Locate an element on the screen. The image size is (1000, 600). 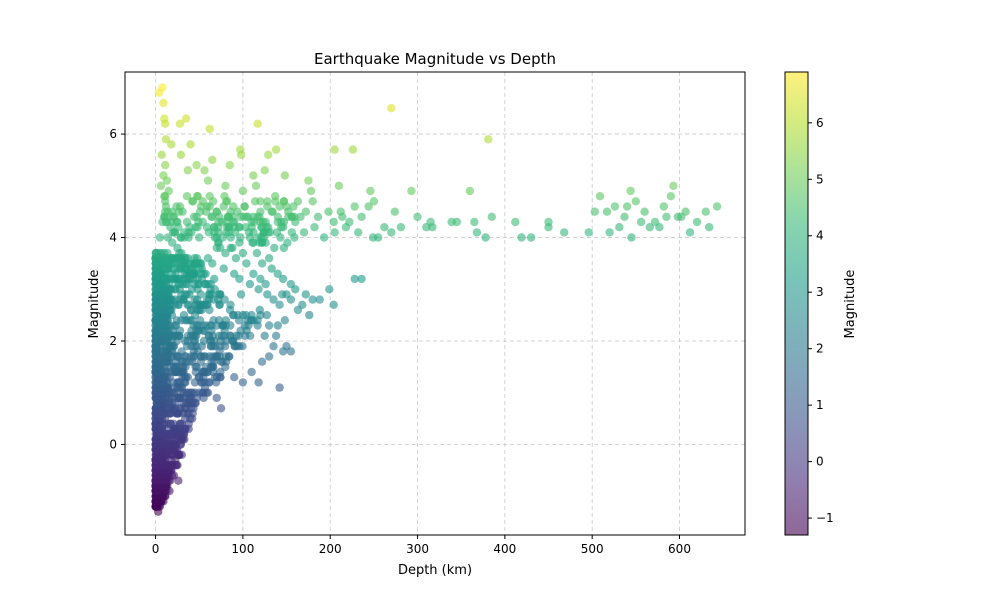
colorbar-tick-label: 2 is located at coordinates (820, 349).